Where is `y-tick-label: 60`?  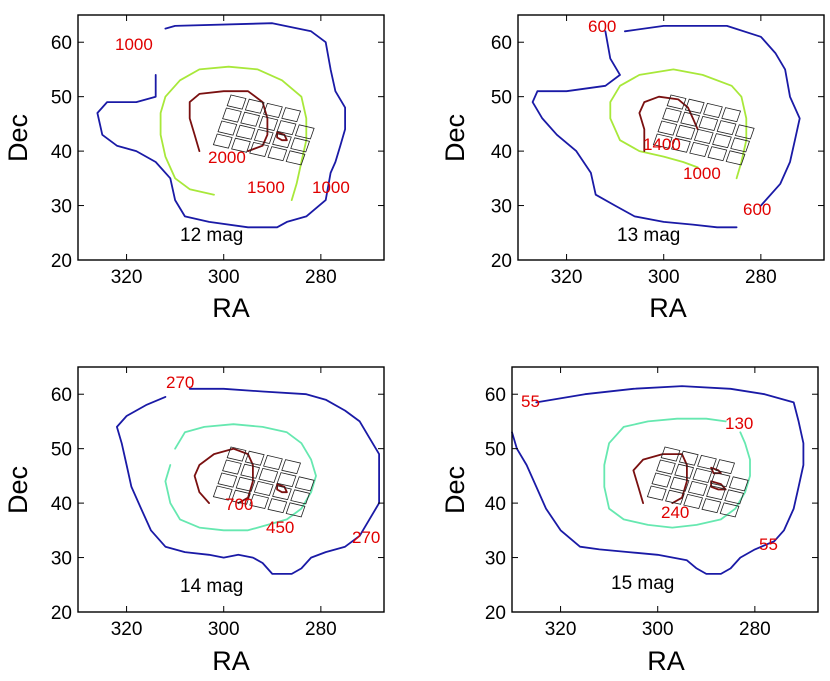 y-tick-label: 60 is located at coordinates (61, 43).